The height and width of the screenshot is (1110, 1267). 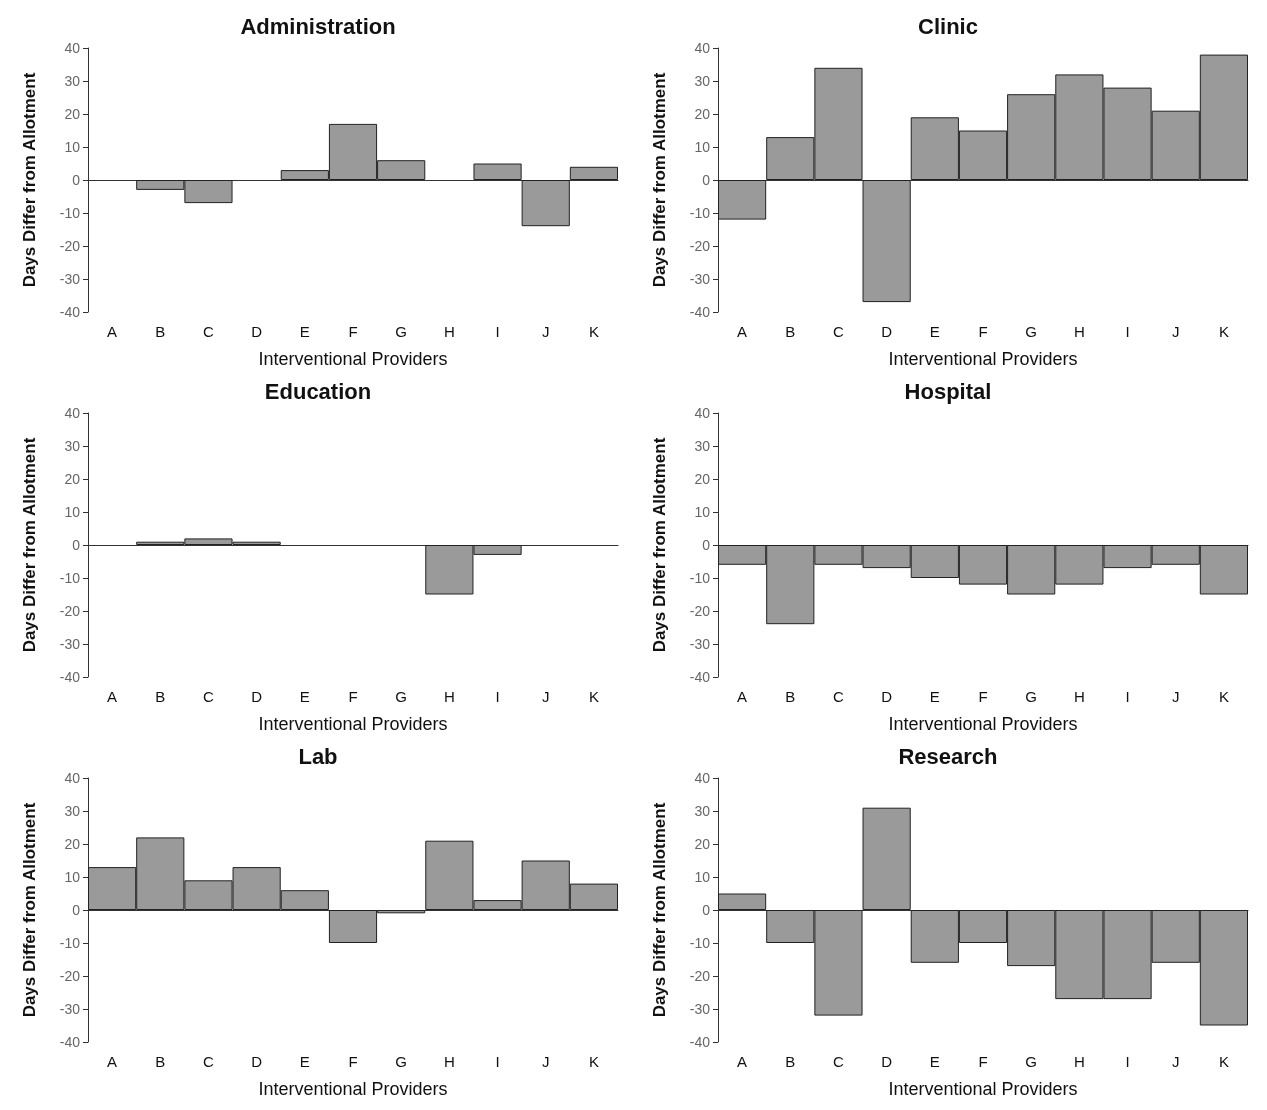 I want to click on chart-title: Research, so click(x=948, y=756).